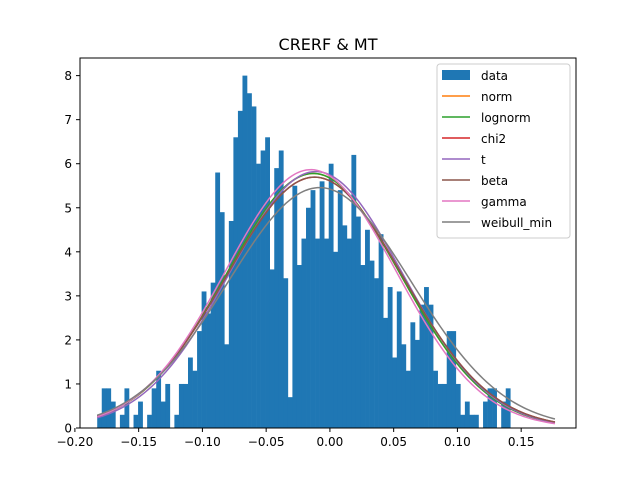  Describe the element at coordinates (68, 252) in the screenshot. I see `y-tick-label: 4` at that location.